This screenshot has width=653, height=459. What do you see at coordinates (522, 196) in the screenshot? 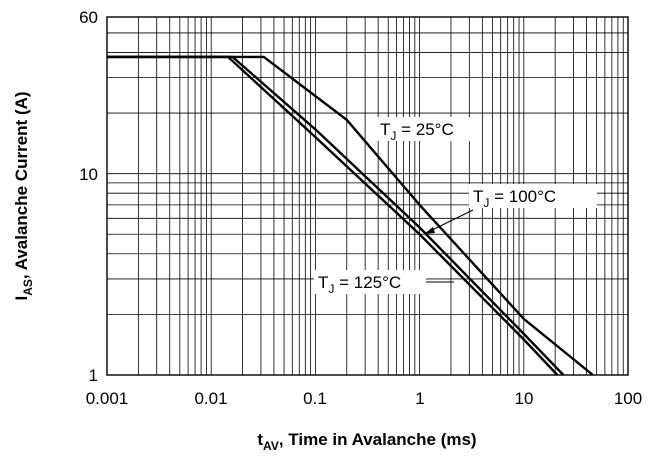
I see `series-label-100c-rest: = 100°C` at bounding box center [522, 196].